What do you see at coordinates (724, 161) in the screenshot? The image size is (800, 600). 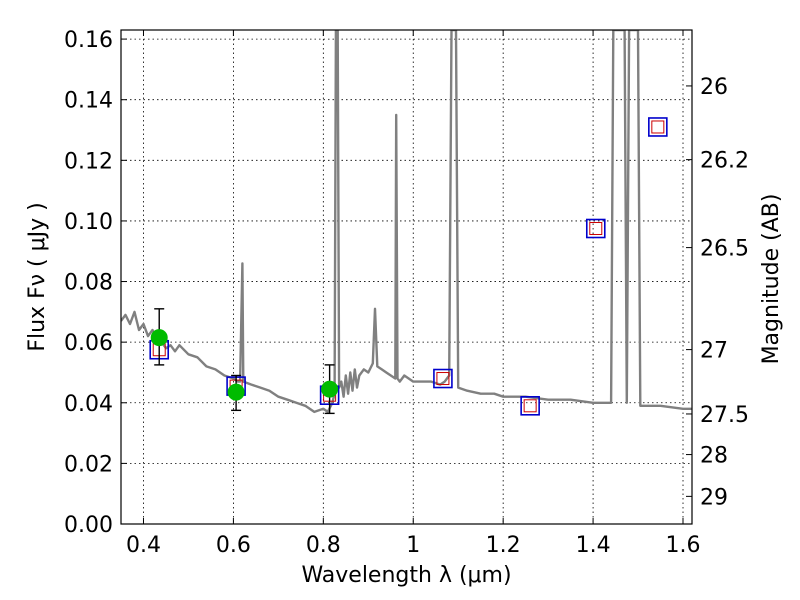 I see `y2-tick-label: 26.2` at bounding box center [724, 161].